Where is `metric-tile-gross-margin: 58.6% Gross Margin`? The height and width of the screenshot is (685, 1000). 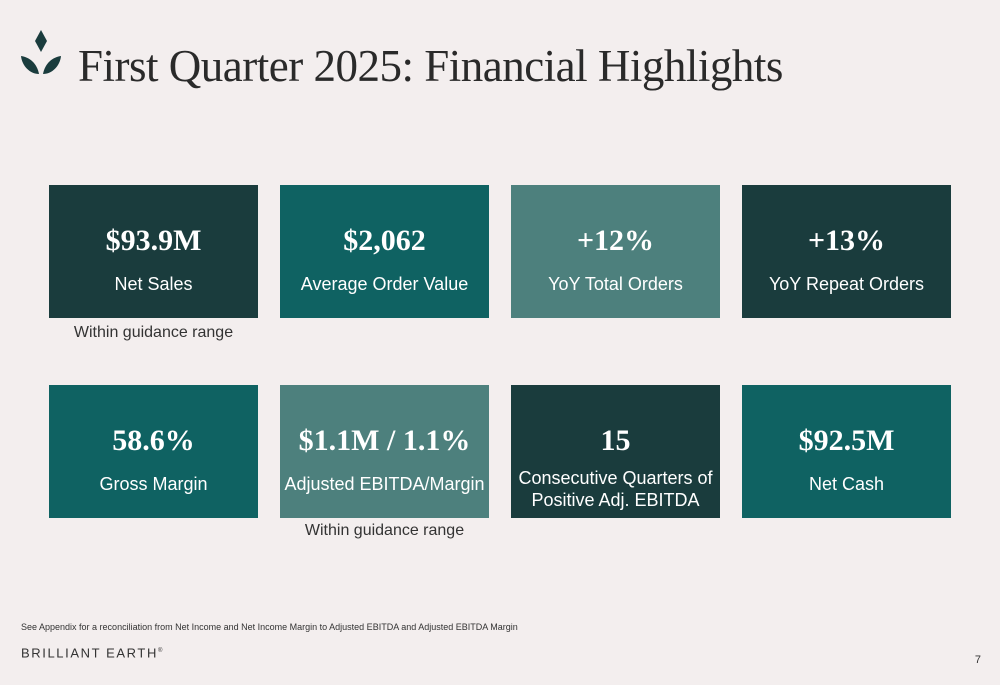
metric-tile-gross-margin: 58.6% Gross Margin is located at coordinates (153, 451).